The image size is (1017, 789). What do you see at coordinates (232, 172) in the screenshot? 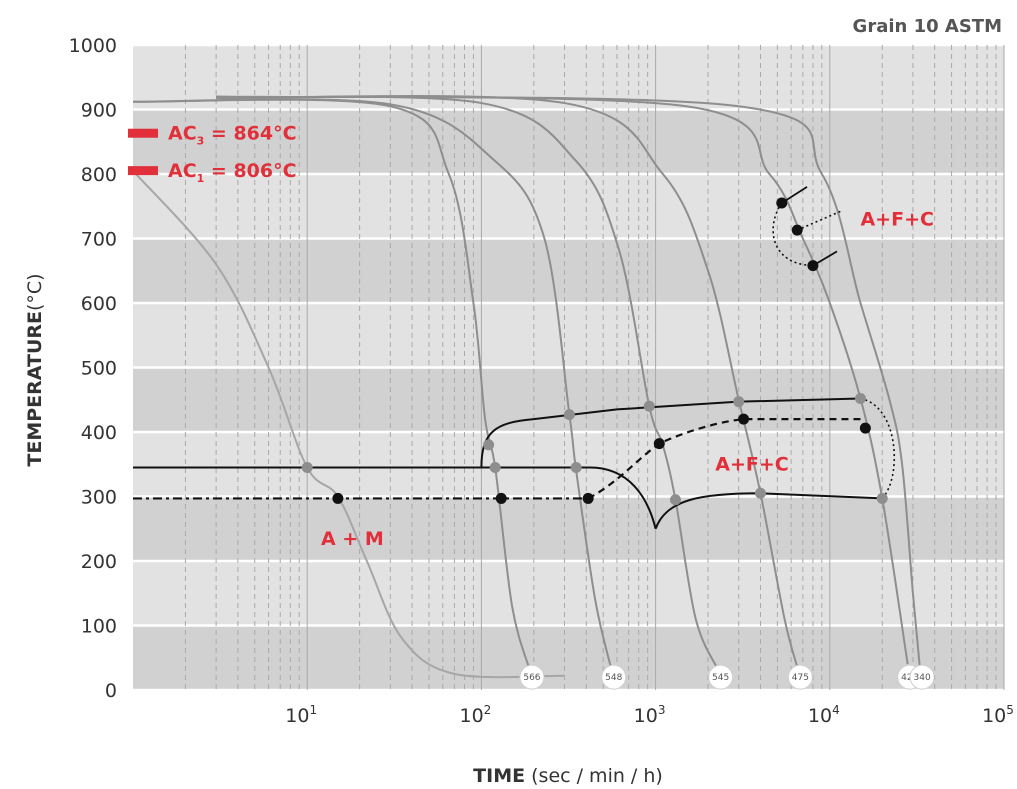
I see `ac-label: AC1 = 806°C` at bounding box center [232, 172].